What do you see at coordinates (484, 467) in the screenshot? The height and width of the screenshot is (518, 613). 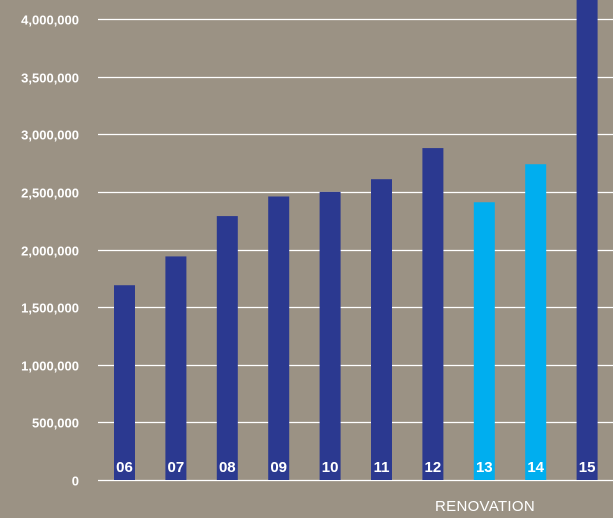 I see `category-label-13: 13` at bounding box center [484, 467].